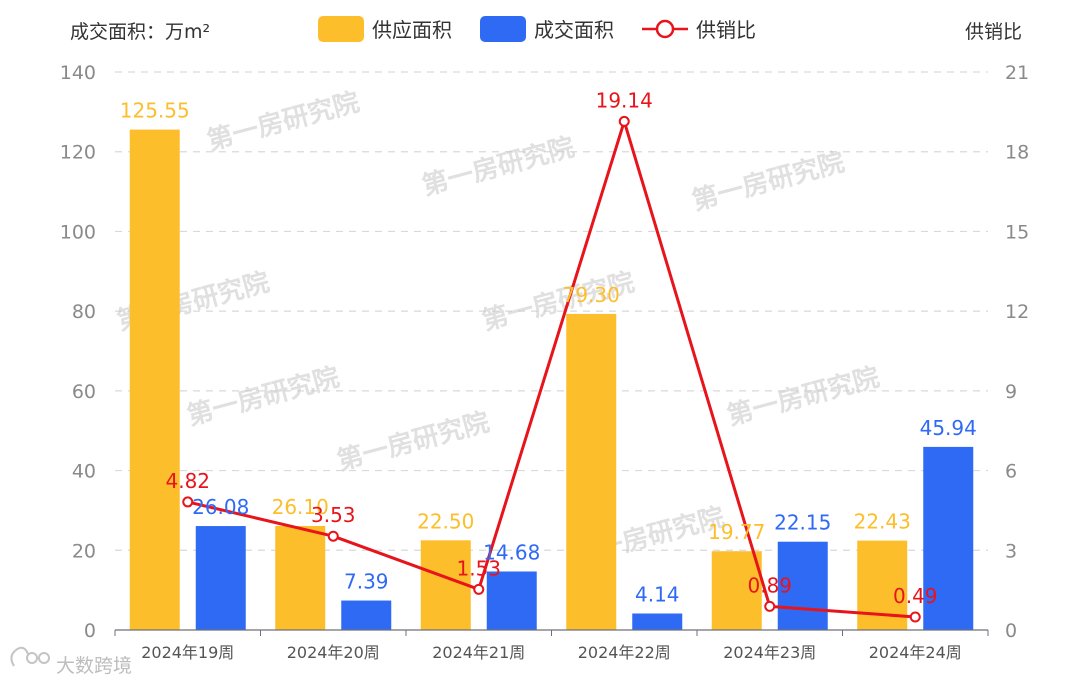  Describe the element at coordinates (624, 652) in the screenshot. I see `x-category-label: 2024年22周` at that location.